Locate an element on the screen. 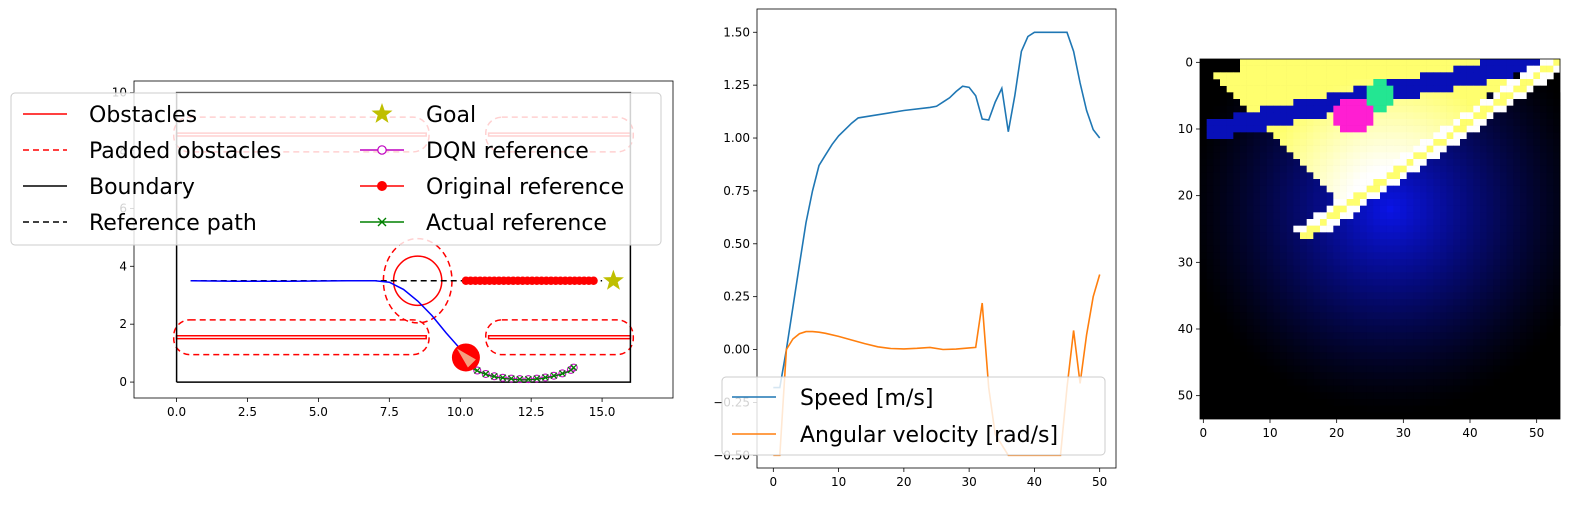  dqn-reference-point is located at coordinates (573, 367).